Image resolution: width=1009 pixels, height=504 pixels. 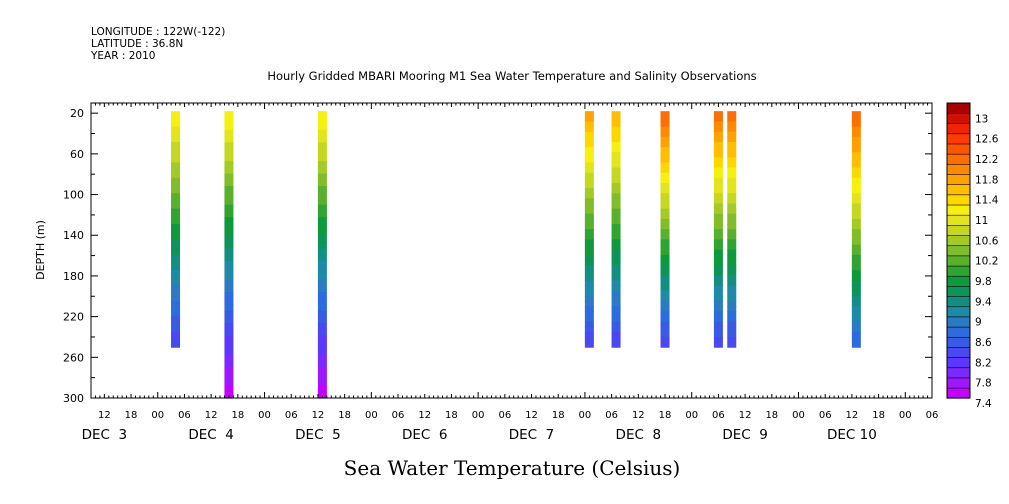 What do you see at coordinates (745, 415) in the screenshot?
I see `x-tick-label: 12` at bounding box center [745, 415].